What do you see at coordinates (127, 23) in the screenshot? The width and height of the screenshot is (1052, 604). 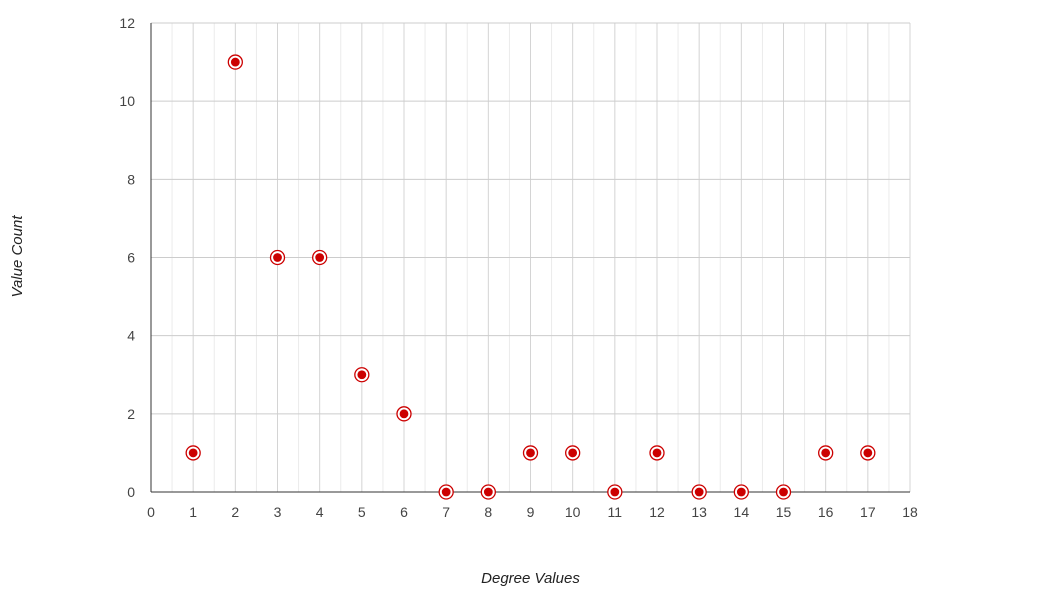 I see `y-tick-label: 12` at bounding box center [127, 23].